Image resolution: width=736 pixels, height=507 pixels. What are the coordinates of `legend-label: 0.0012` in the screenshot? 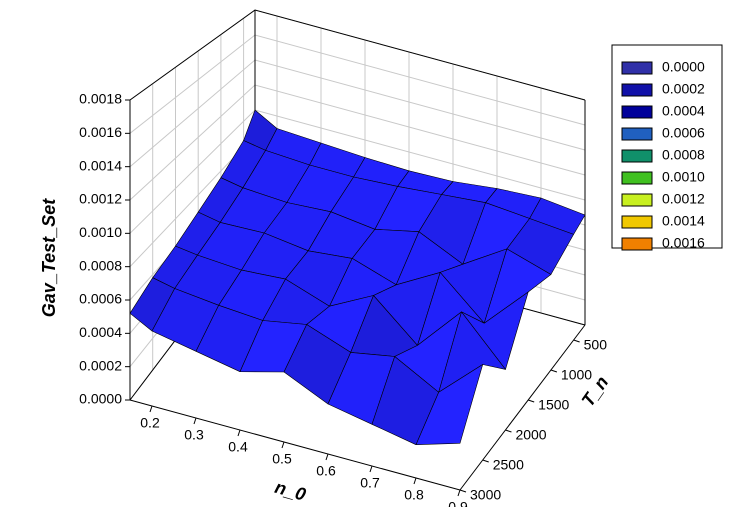 It's located at (683, 199).